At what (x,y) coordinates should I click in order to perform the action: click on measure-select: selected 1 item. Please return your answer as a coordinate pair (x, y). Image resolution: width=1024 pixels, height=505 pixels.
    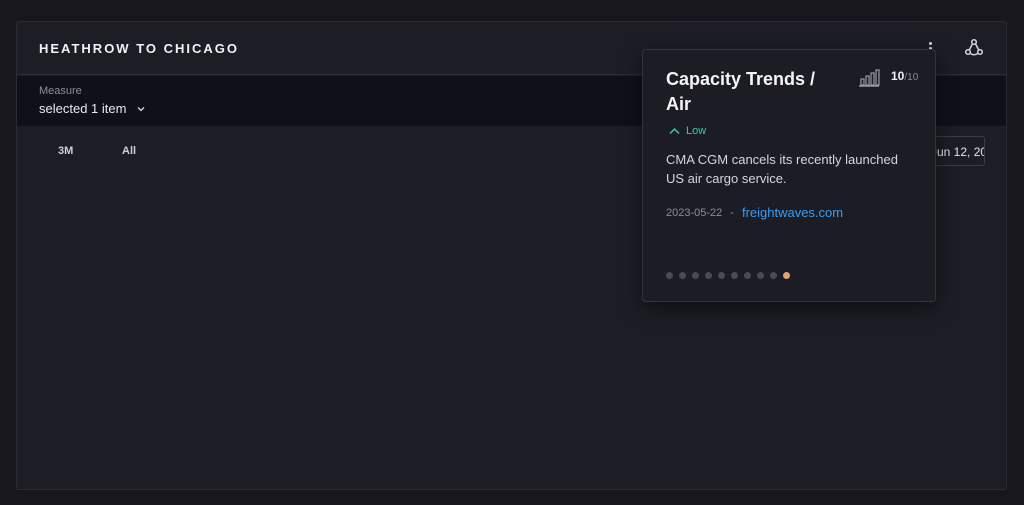
    Looking at the image, I should click on (92, 108).